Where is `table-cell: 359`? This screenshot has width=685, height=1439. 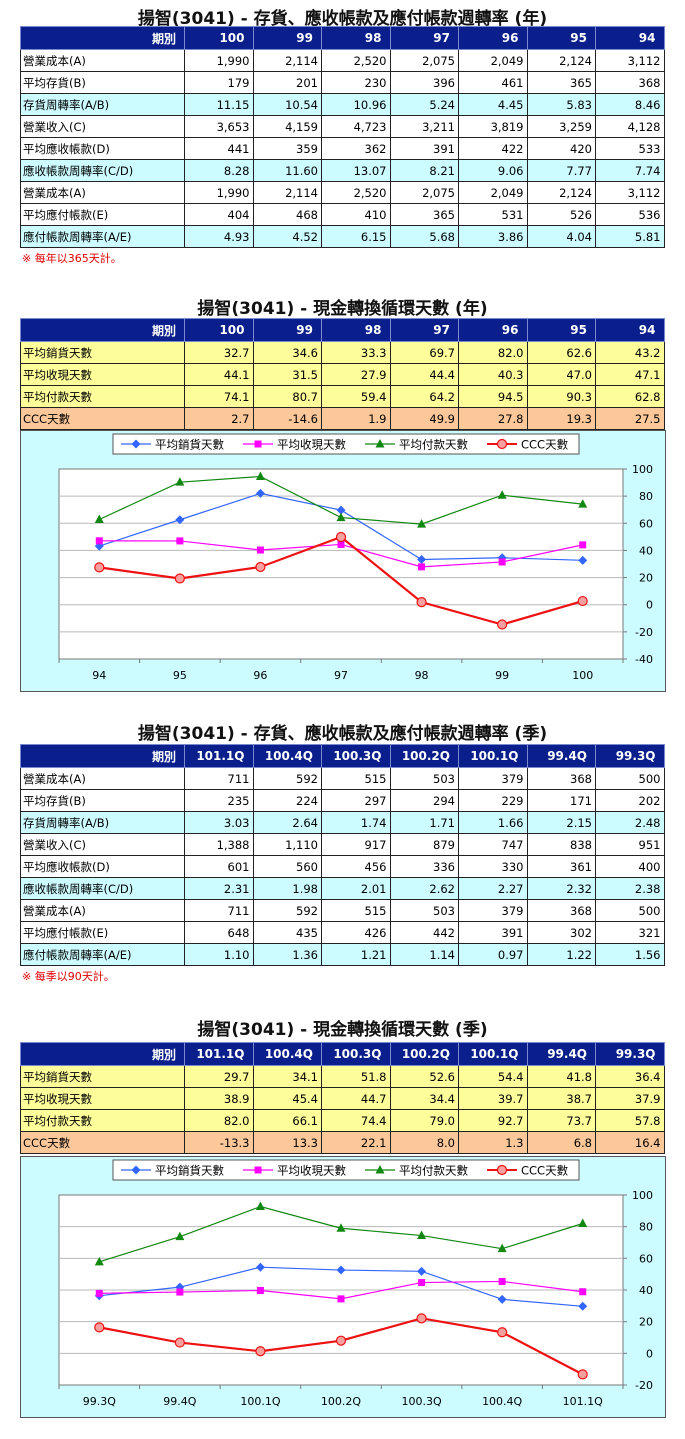
table-cell: 359 is located at coordinates (287, 148).